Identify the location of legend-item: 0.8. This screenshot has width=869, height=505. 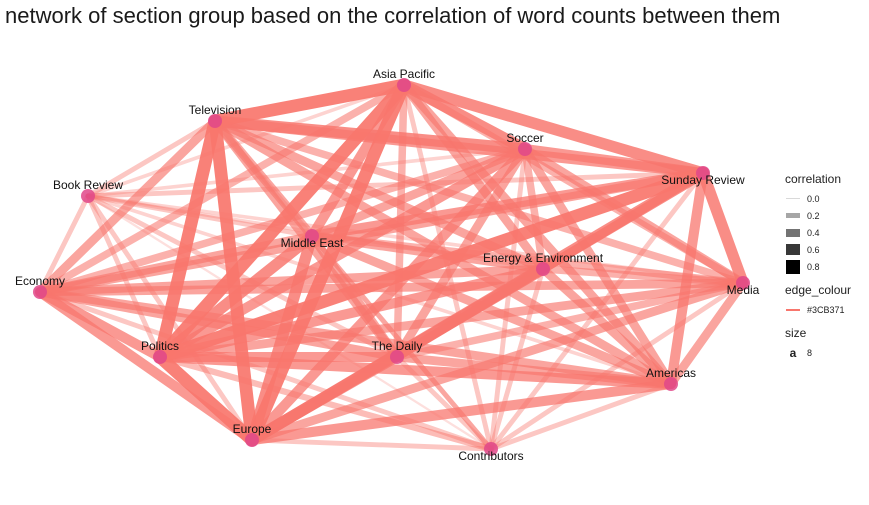
(827, 266).